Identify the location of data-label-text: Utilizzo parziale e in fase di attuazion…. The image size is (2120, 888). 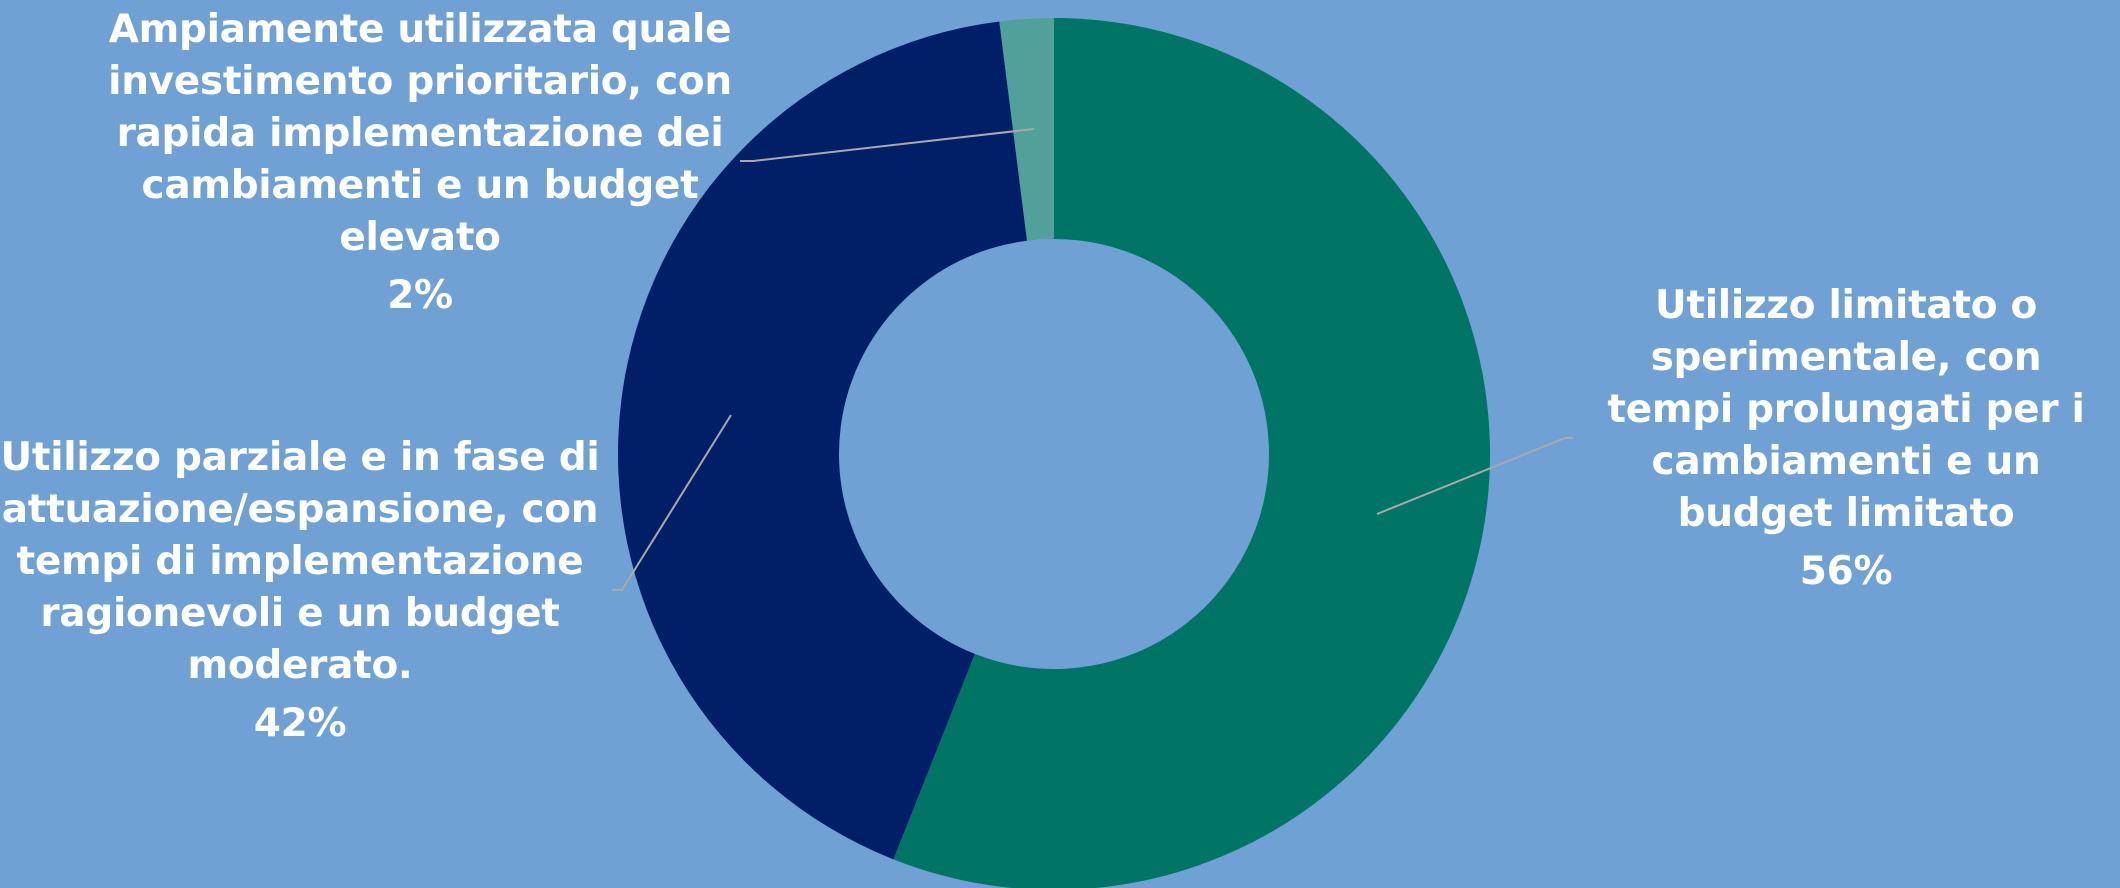
(300, 561).